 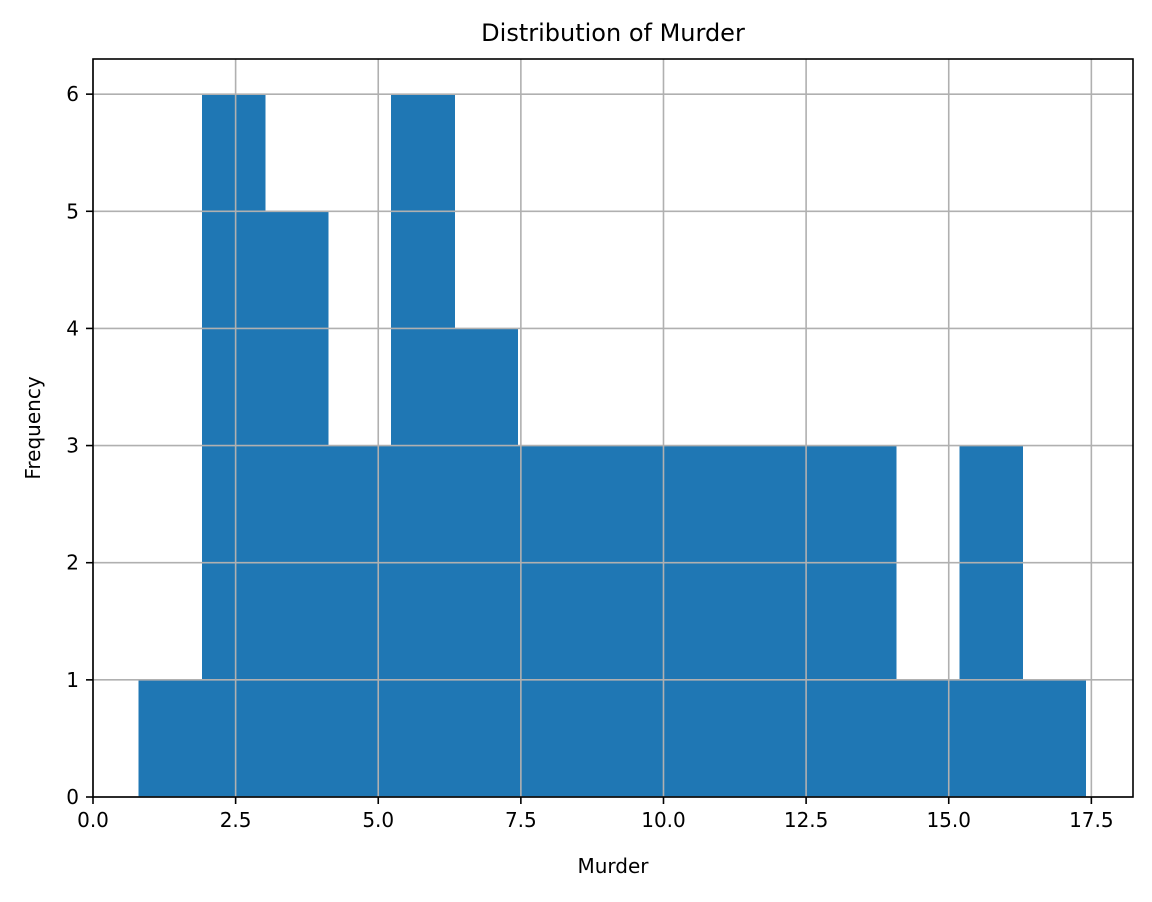 What do you see at coordinates (93, 820) in the screenshot?
I see `x-tick-label-0: 0.0` at bounding box center [93, 820].